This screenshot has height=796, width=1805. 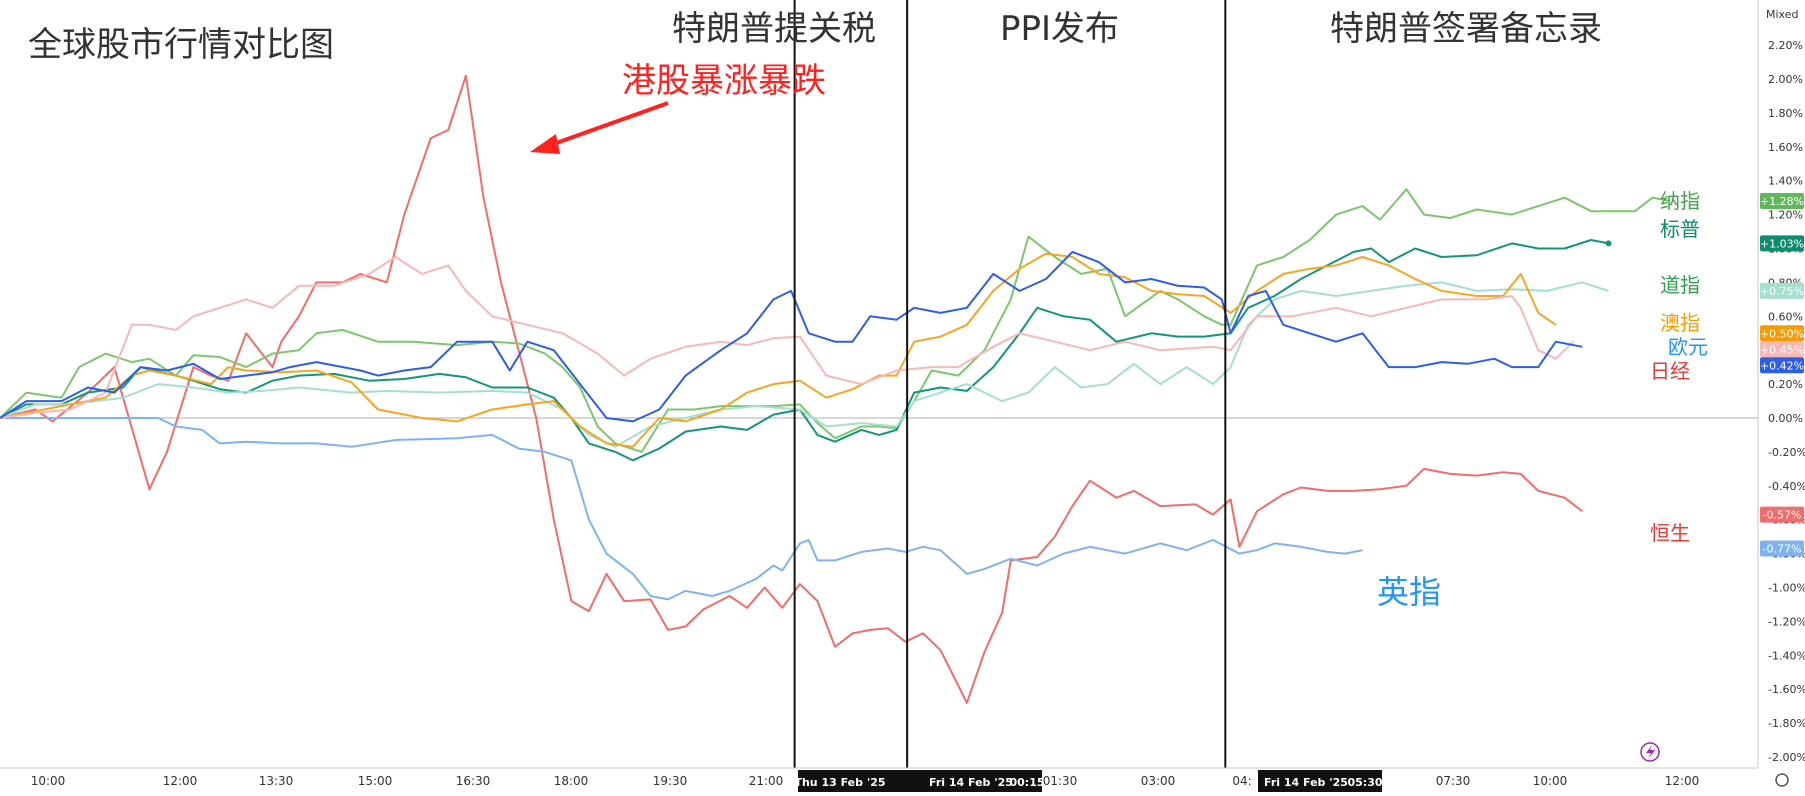 What do you see at coordinates (1782, 14) in the screenshot?
I see `scale-mode-label: Mixed` at bounding box center [1782, 14].